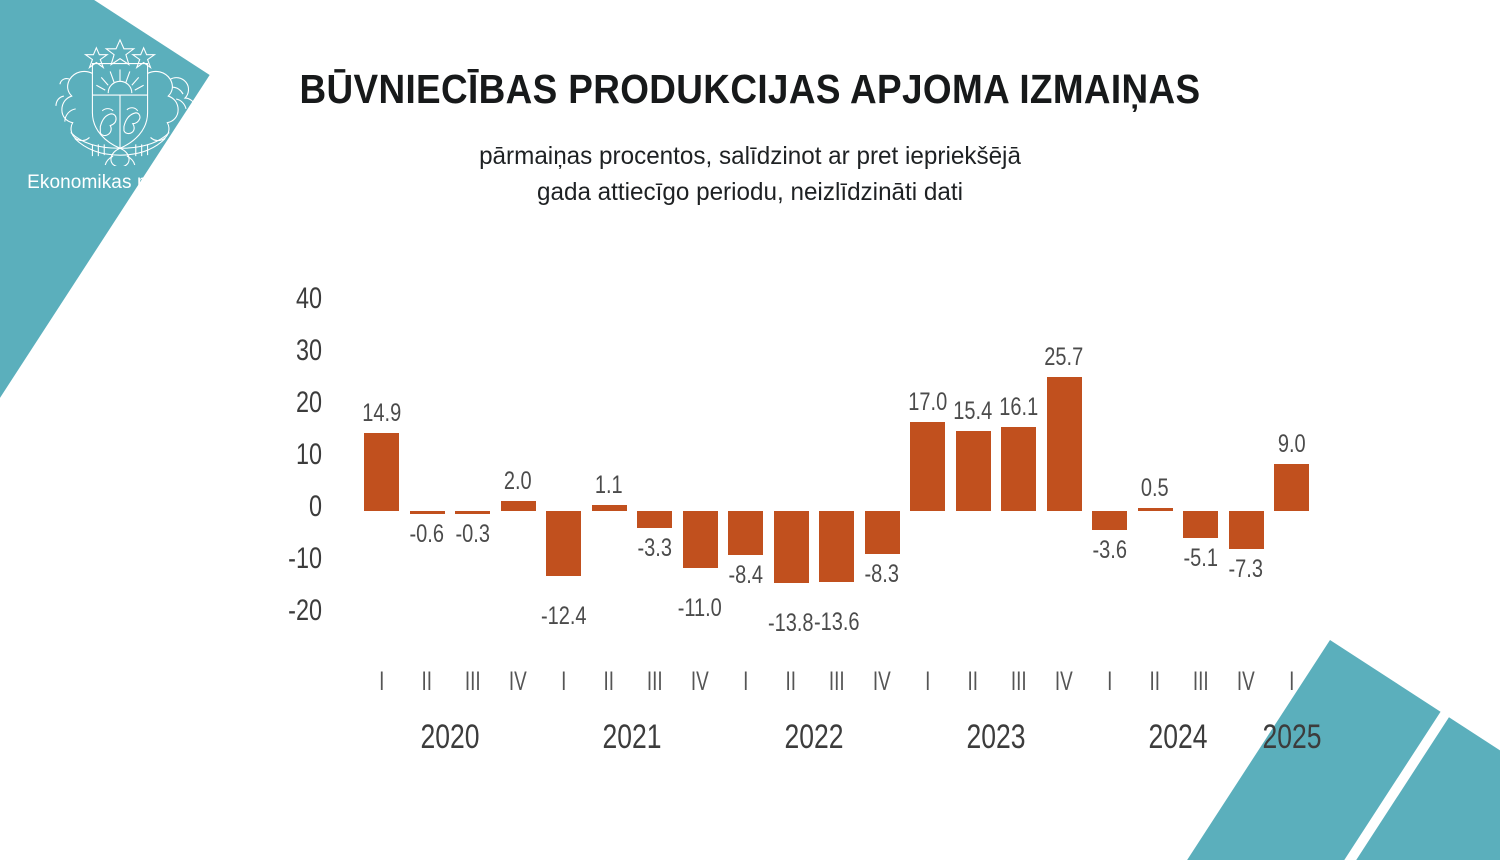 The width and height of the screenshot is (1500, 860). What do you see at coordinates (745, 574) in the screenshot?
I see `bar-value-label: -8.4` at bounding box center [745, 574].